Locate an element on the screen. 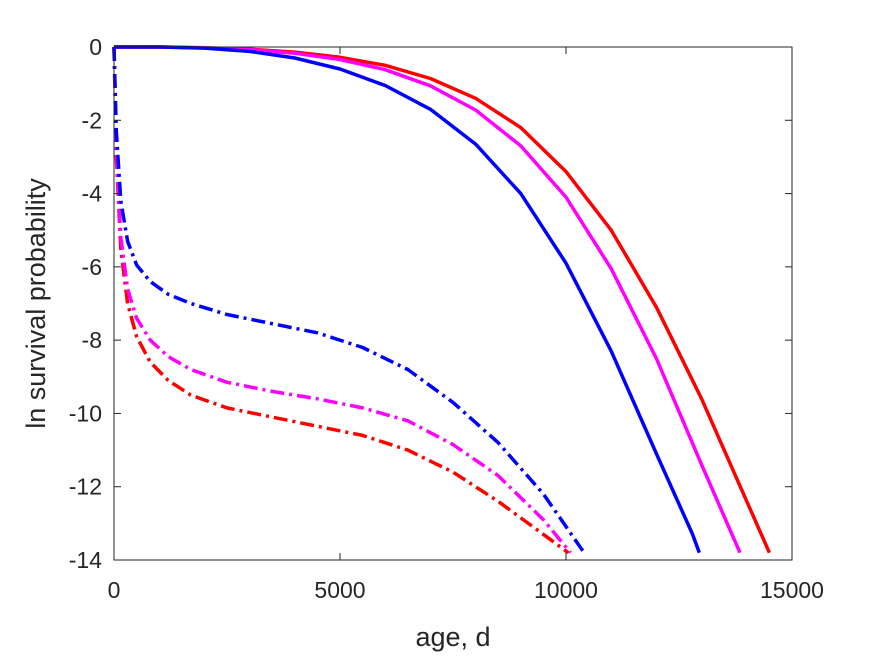 This screenshot has height=656, width=875. x-tick-label: 10000 is located at coordinates (566, 590).